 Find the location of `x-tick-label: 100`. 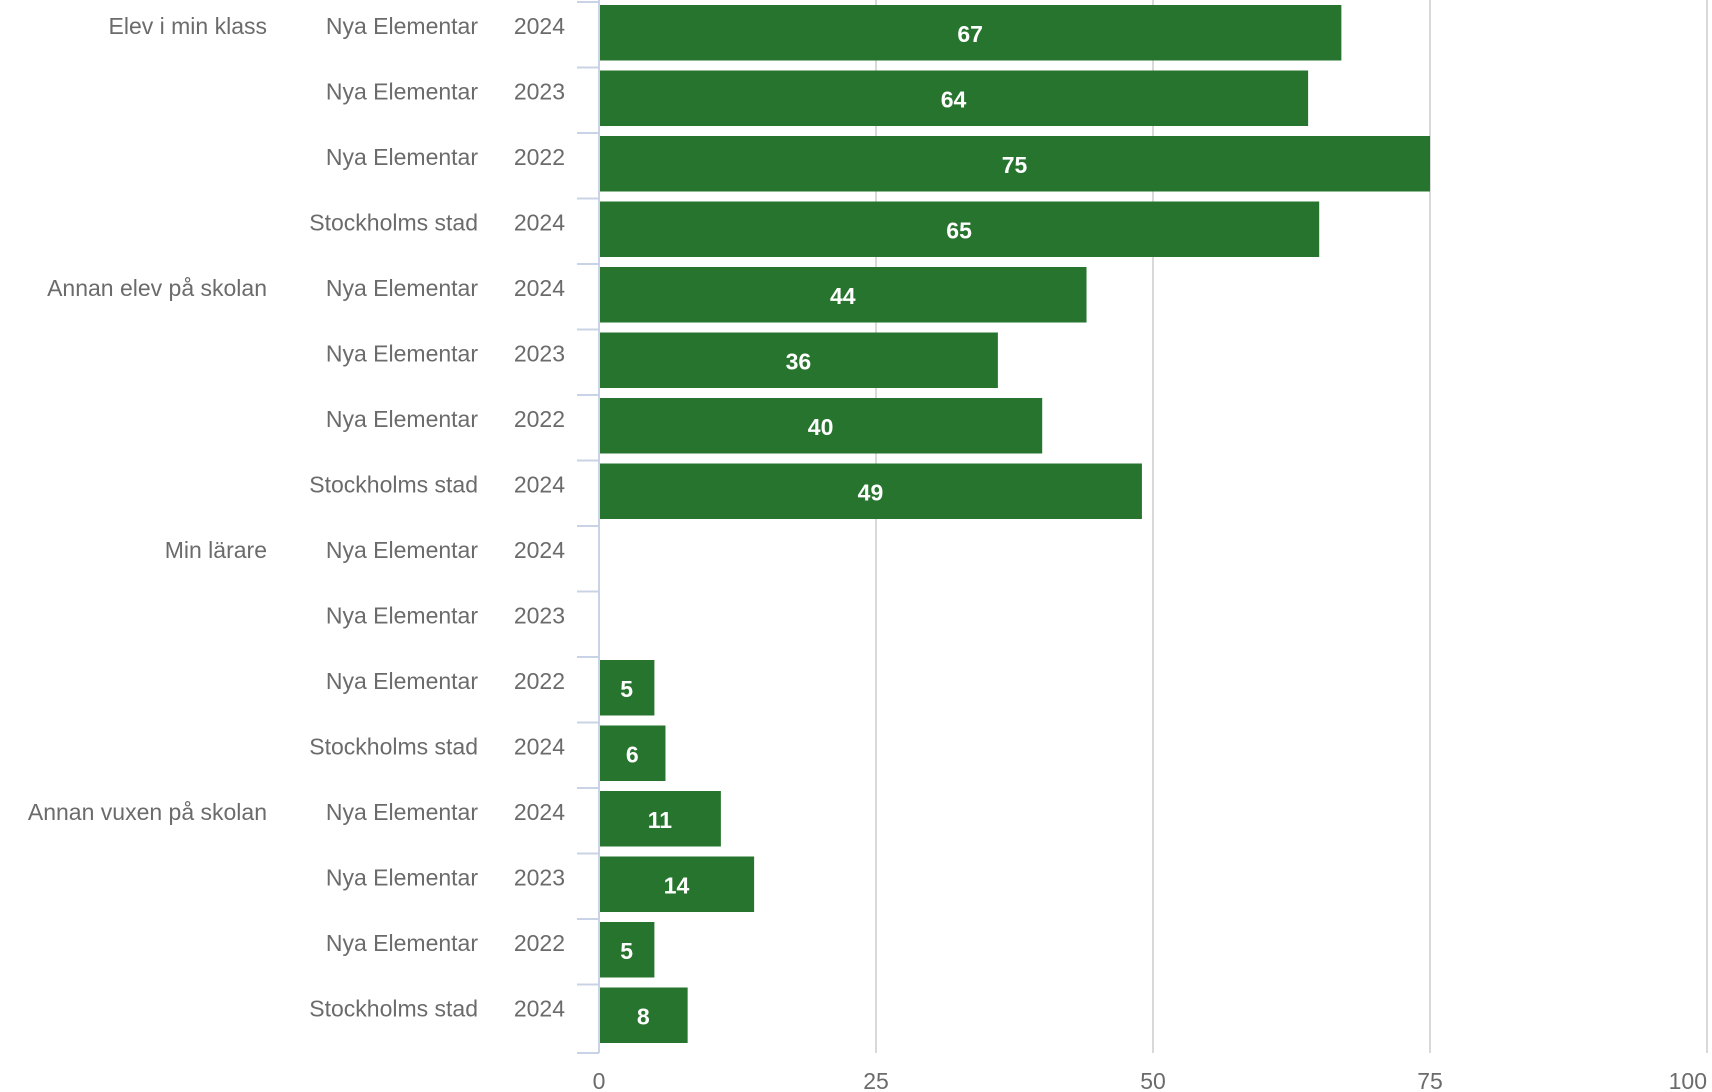

x-tick-label: 100 is located at coordinates (1688, 1080).